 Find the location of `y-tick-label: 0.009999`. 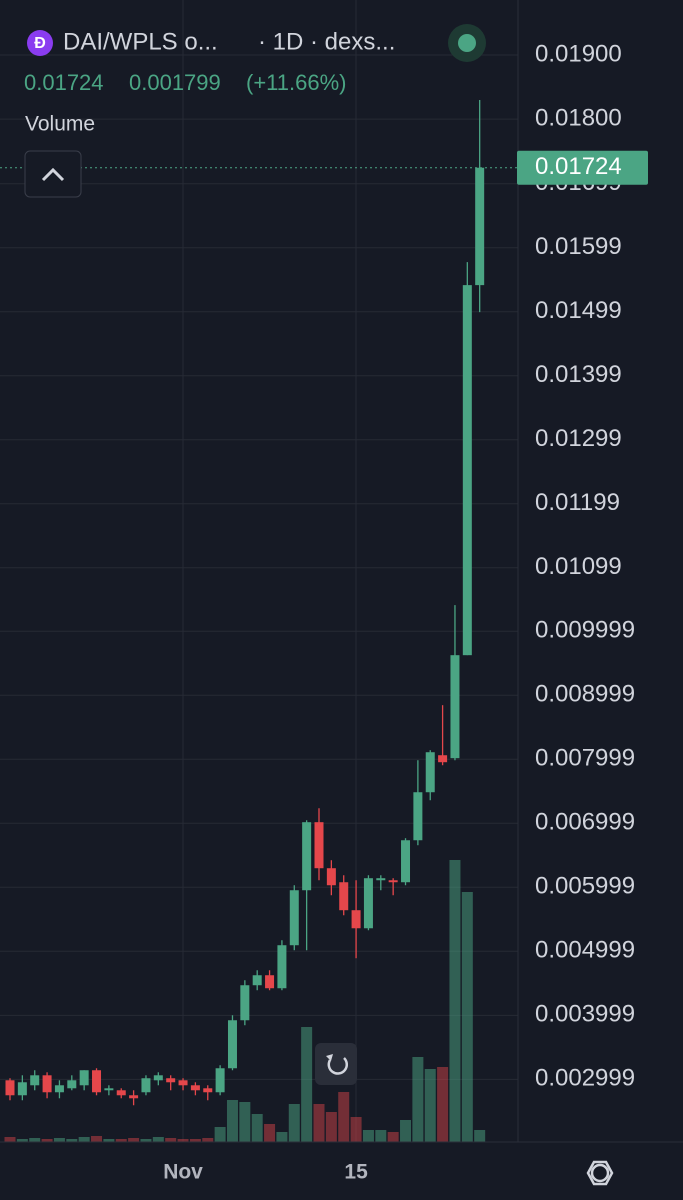

y-tick-label: 0.009999 is located at coordinates (585, 630).